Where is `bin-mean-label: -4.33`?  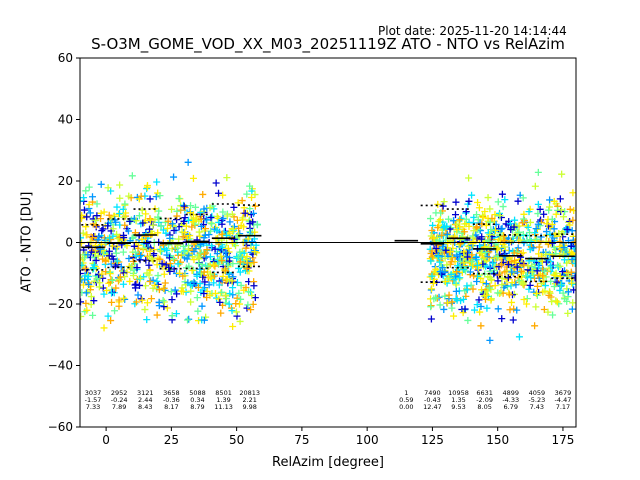
bin-mean-label: -4.33 is located at coordinates (510, 400).